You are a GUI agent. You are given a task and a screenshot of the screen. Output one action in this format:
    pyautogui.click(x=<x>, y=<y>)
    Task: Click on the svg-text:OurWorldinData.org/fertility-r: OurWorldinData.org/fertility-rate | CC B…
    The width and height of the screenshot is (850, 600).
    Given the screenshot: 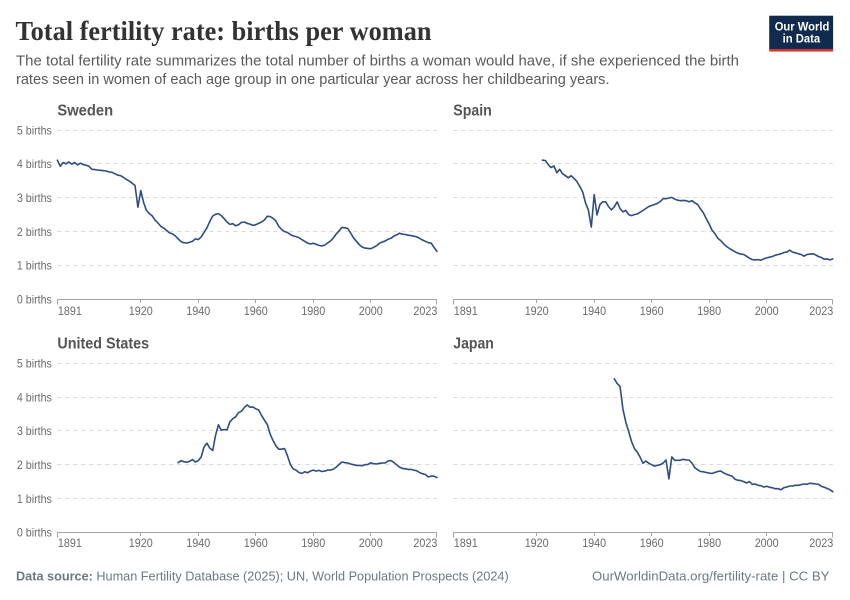 What is the action you would take?
    pyautogui.click(x=711, y=577)
    